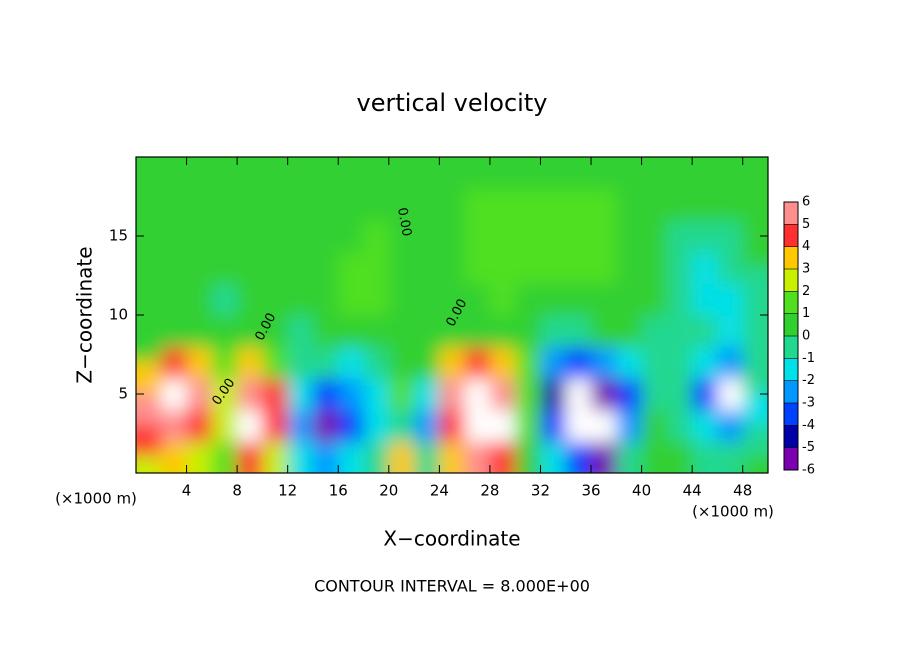  Describe the element at coordinates (806, 224) in the screenshot. I see `colorbar-tick-label: 5` at that location.